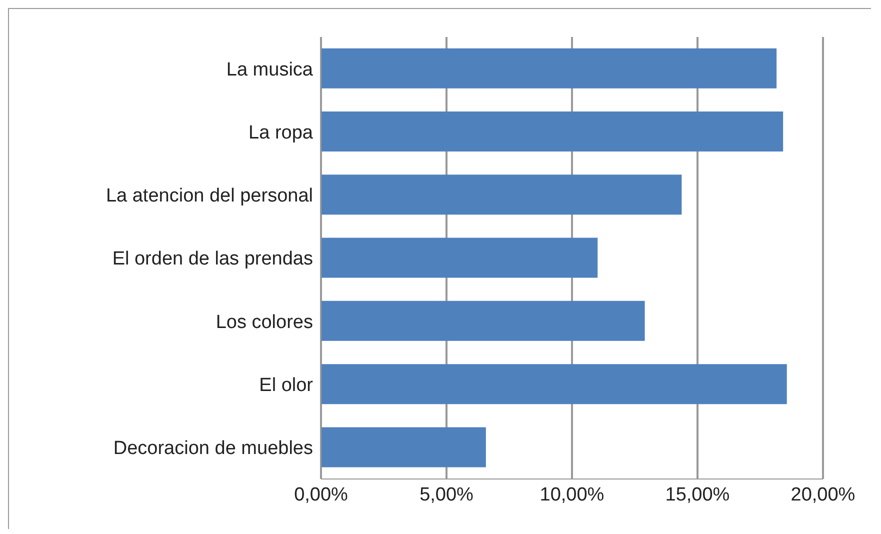 The height and width of the screenshot is (534, 881). I want to click on x-tick-label: 20,00%, so click(823, 495).